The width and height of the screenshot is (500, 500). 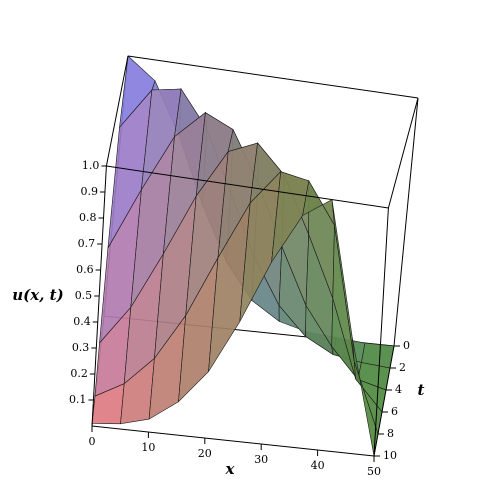 I want to click on t-tick-label: 8, so click(x=390, y=433).